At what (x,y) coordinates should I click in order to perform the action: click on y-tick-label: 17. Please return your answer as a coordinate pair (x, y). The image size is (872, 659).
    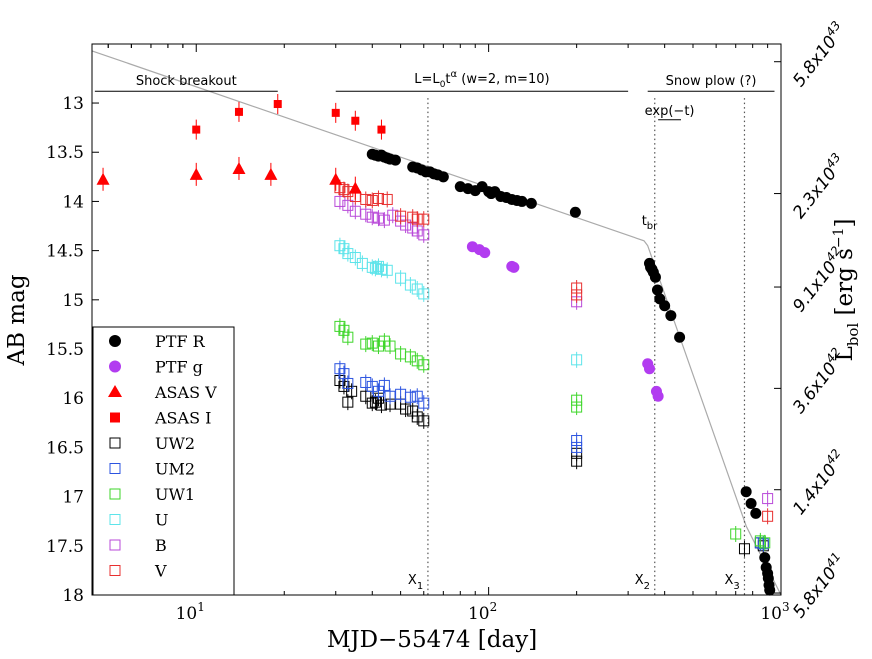
    Looking at the image, I should click on (73, 498).